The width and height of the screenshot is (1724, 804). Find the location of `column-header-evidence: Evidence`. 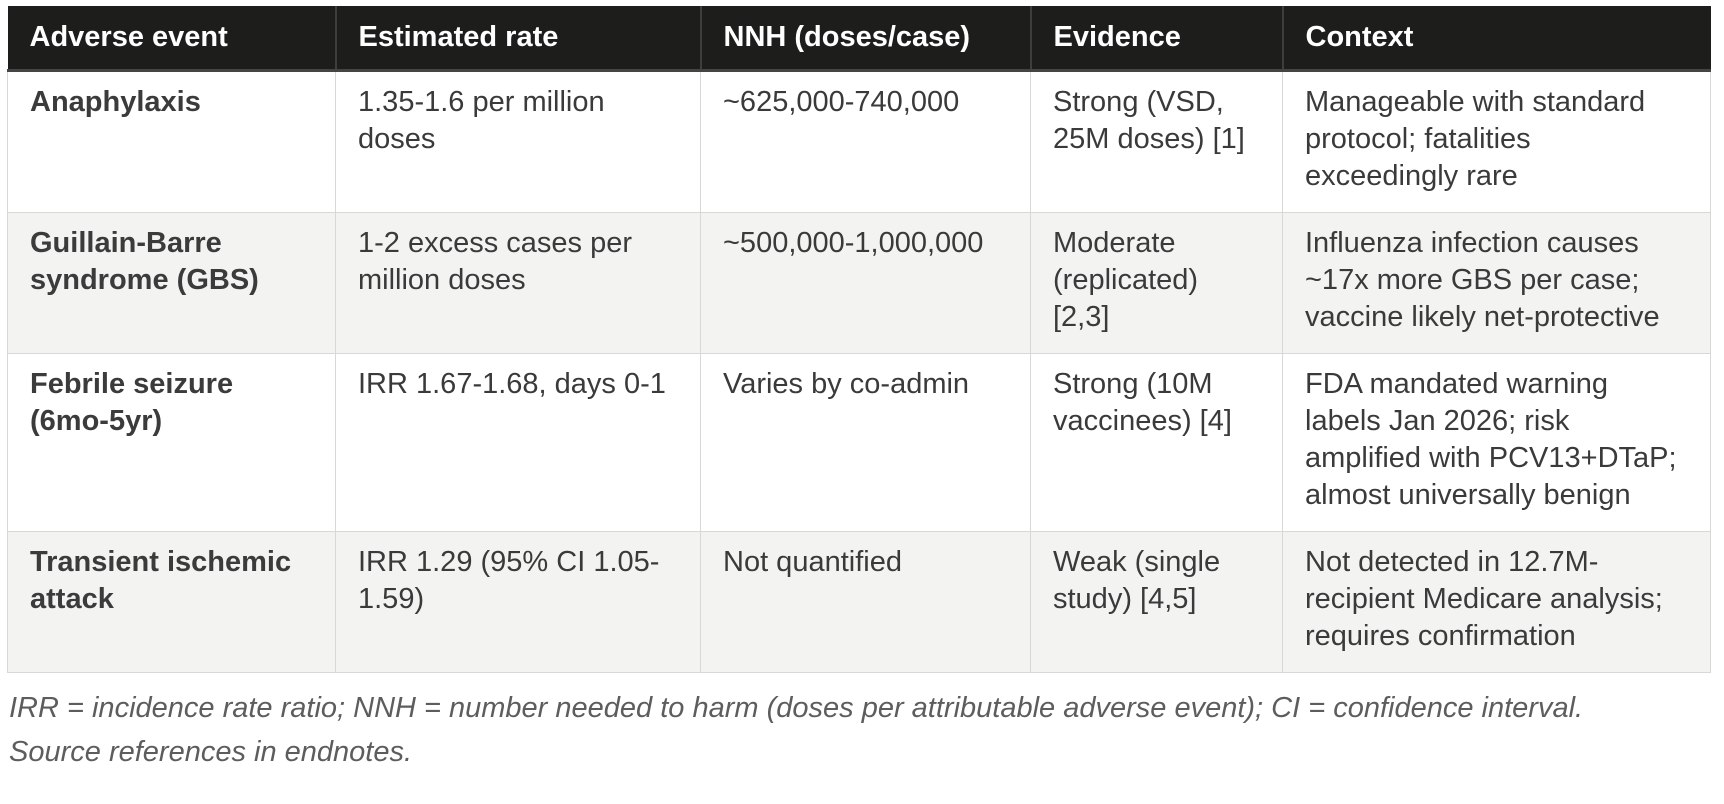

column-header-evidence: Evidence is located at coordinates (1157, 39).